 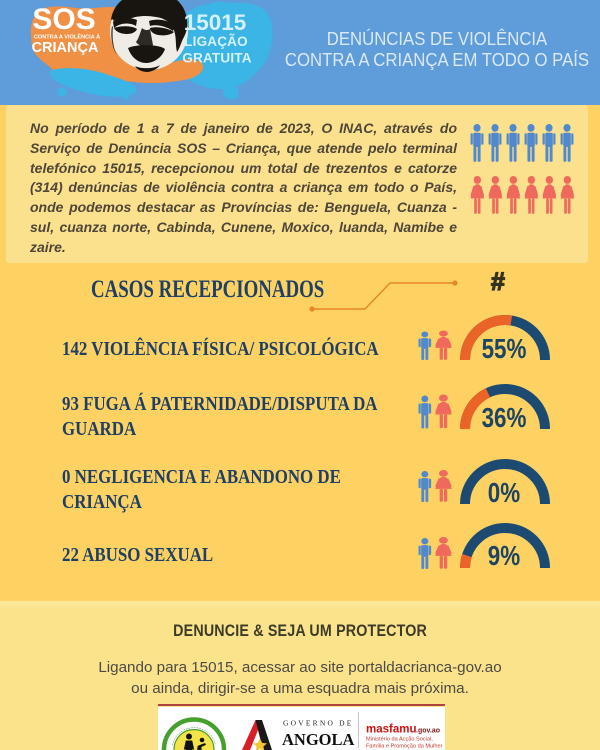 What do you see at coordinates (67, 37) in the screenshot?
I see `svg-text: CONTRA A VIOLÊNCIA À` at bounding box center [67, 37].